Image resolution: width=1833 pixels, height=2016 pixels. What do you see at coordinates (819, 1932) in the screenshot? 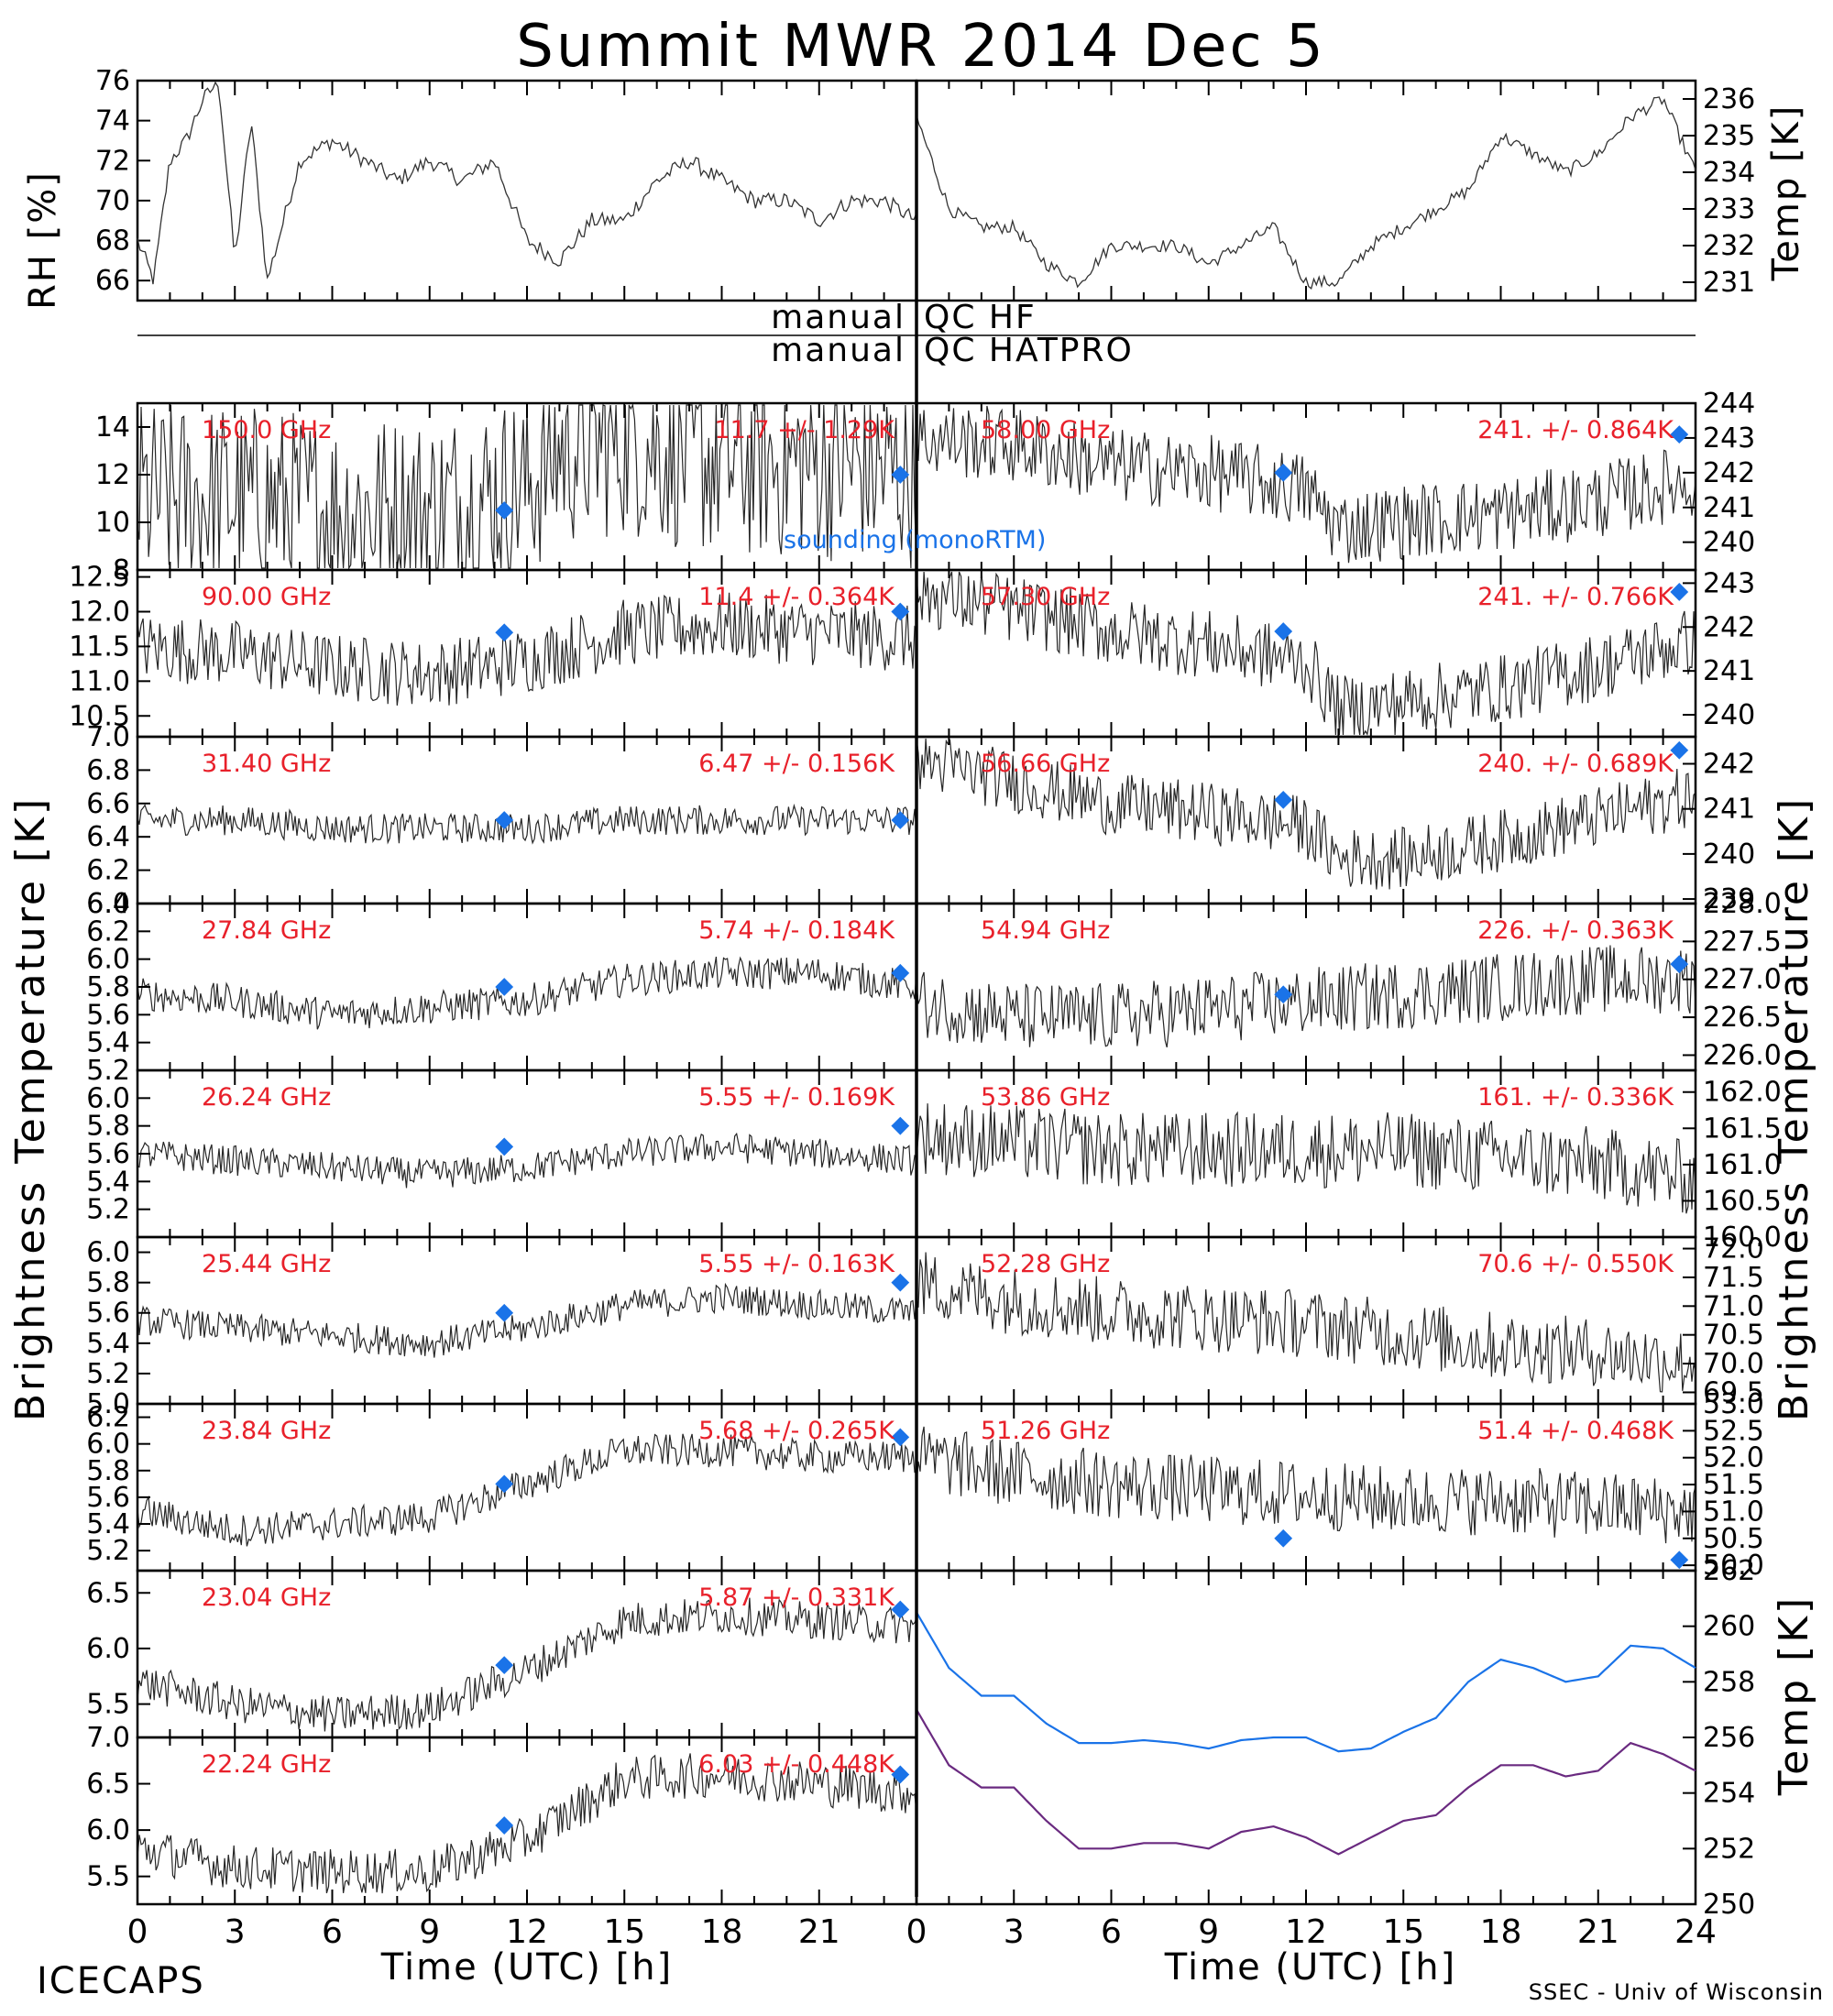
I see `x-tick-label-left-7: 21` at bounding box center [819, 1932].